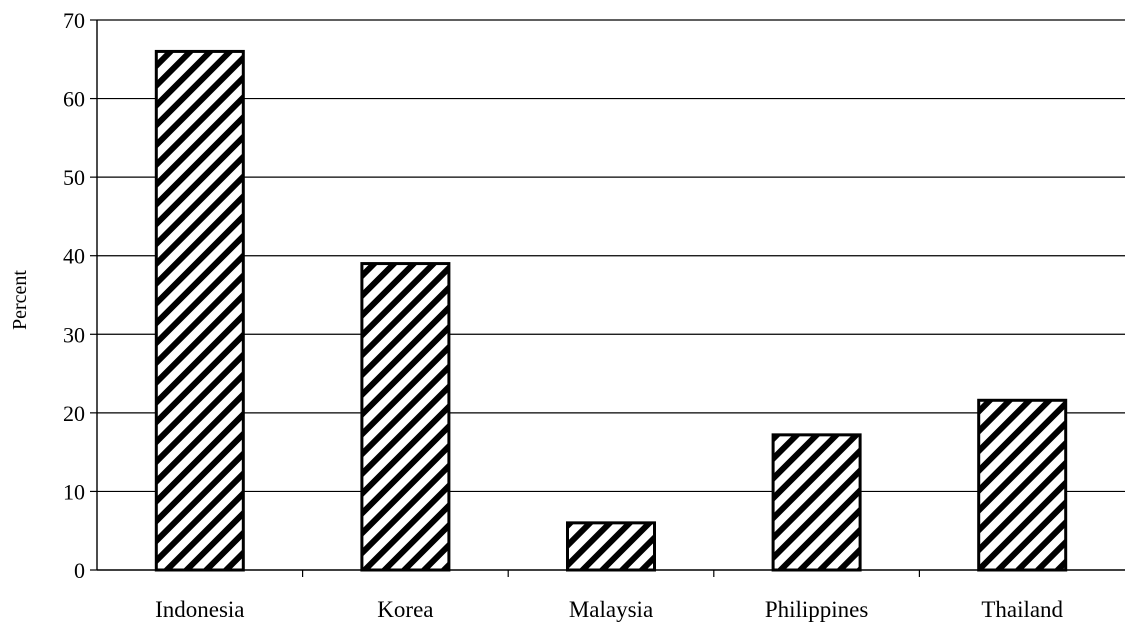 The image size is (1125, 628). Describe the element at coordinates (817, 609) in the screenshot. I see `x-category-label: Philippines` at that location.